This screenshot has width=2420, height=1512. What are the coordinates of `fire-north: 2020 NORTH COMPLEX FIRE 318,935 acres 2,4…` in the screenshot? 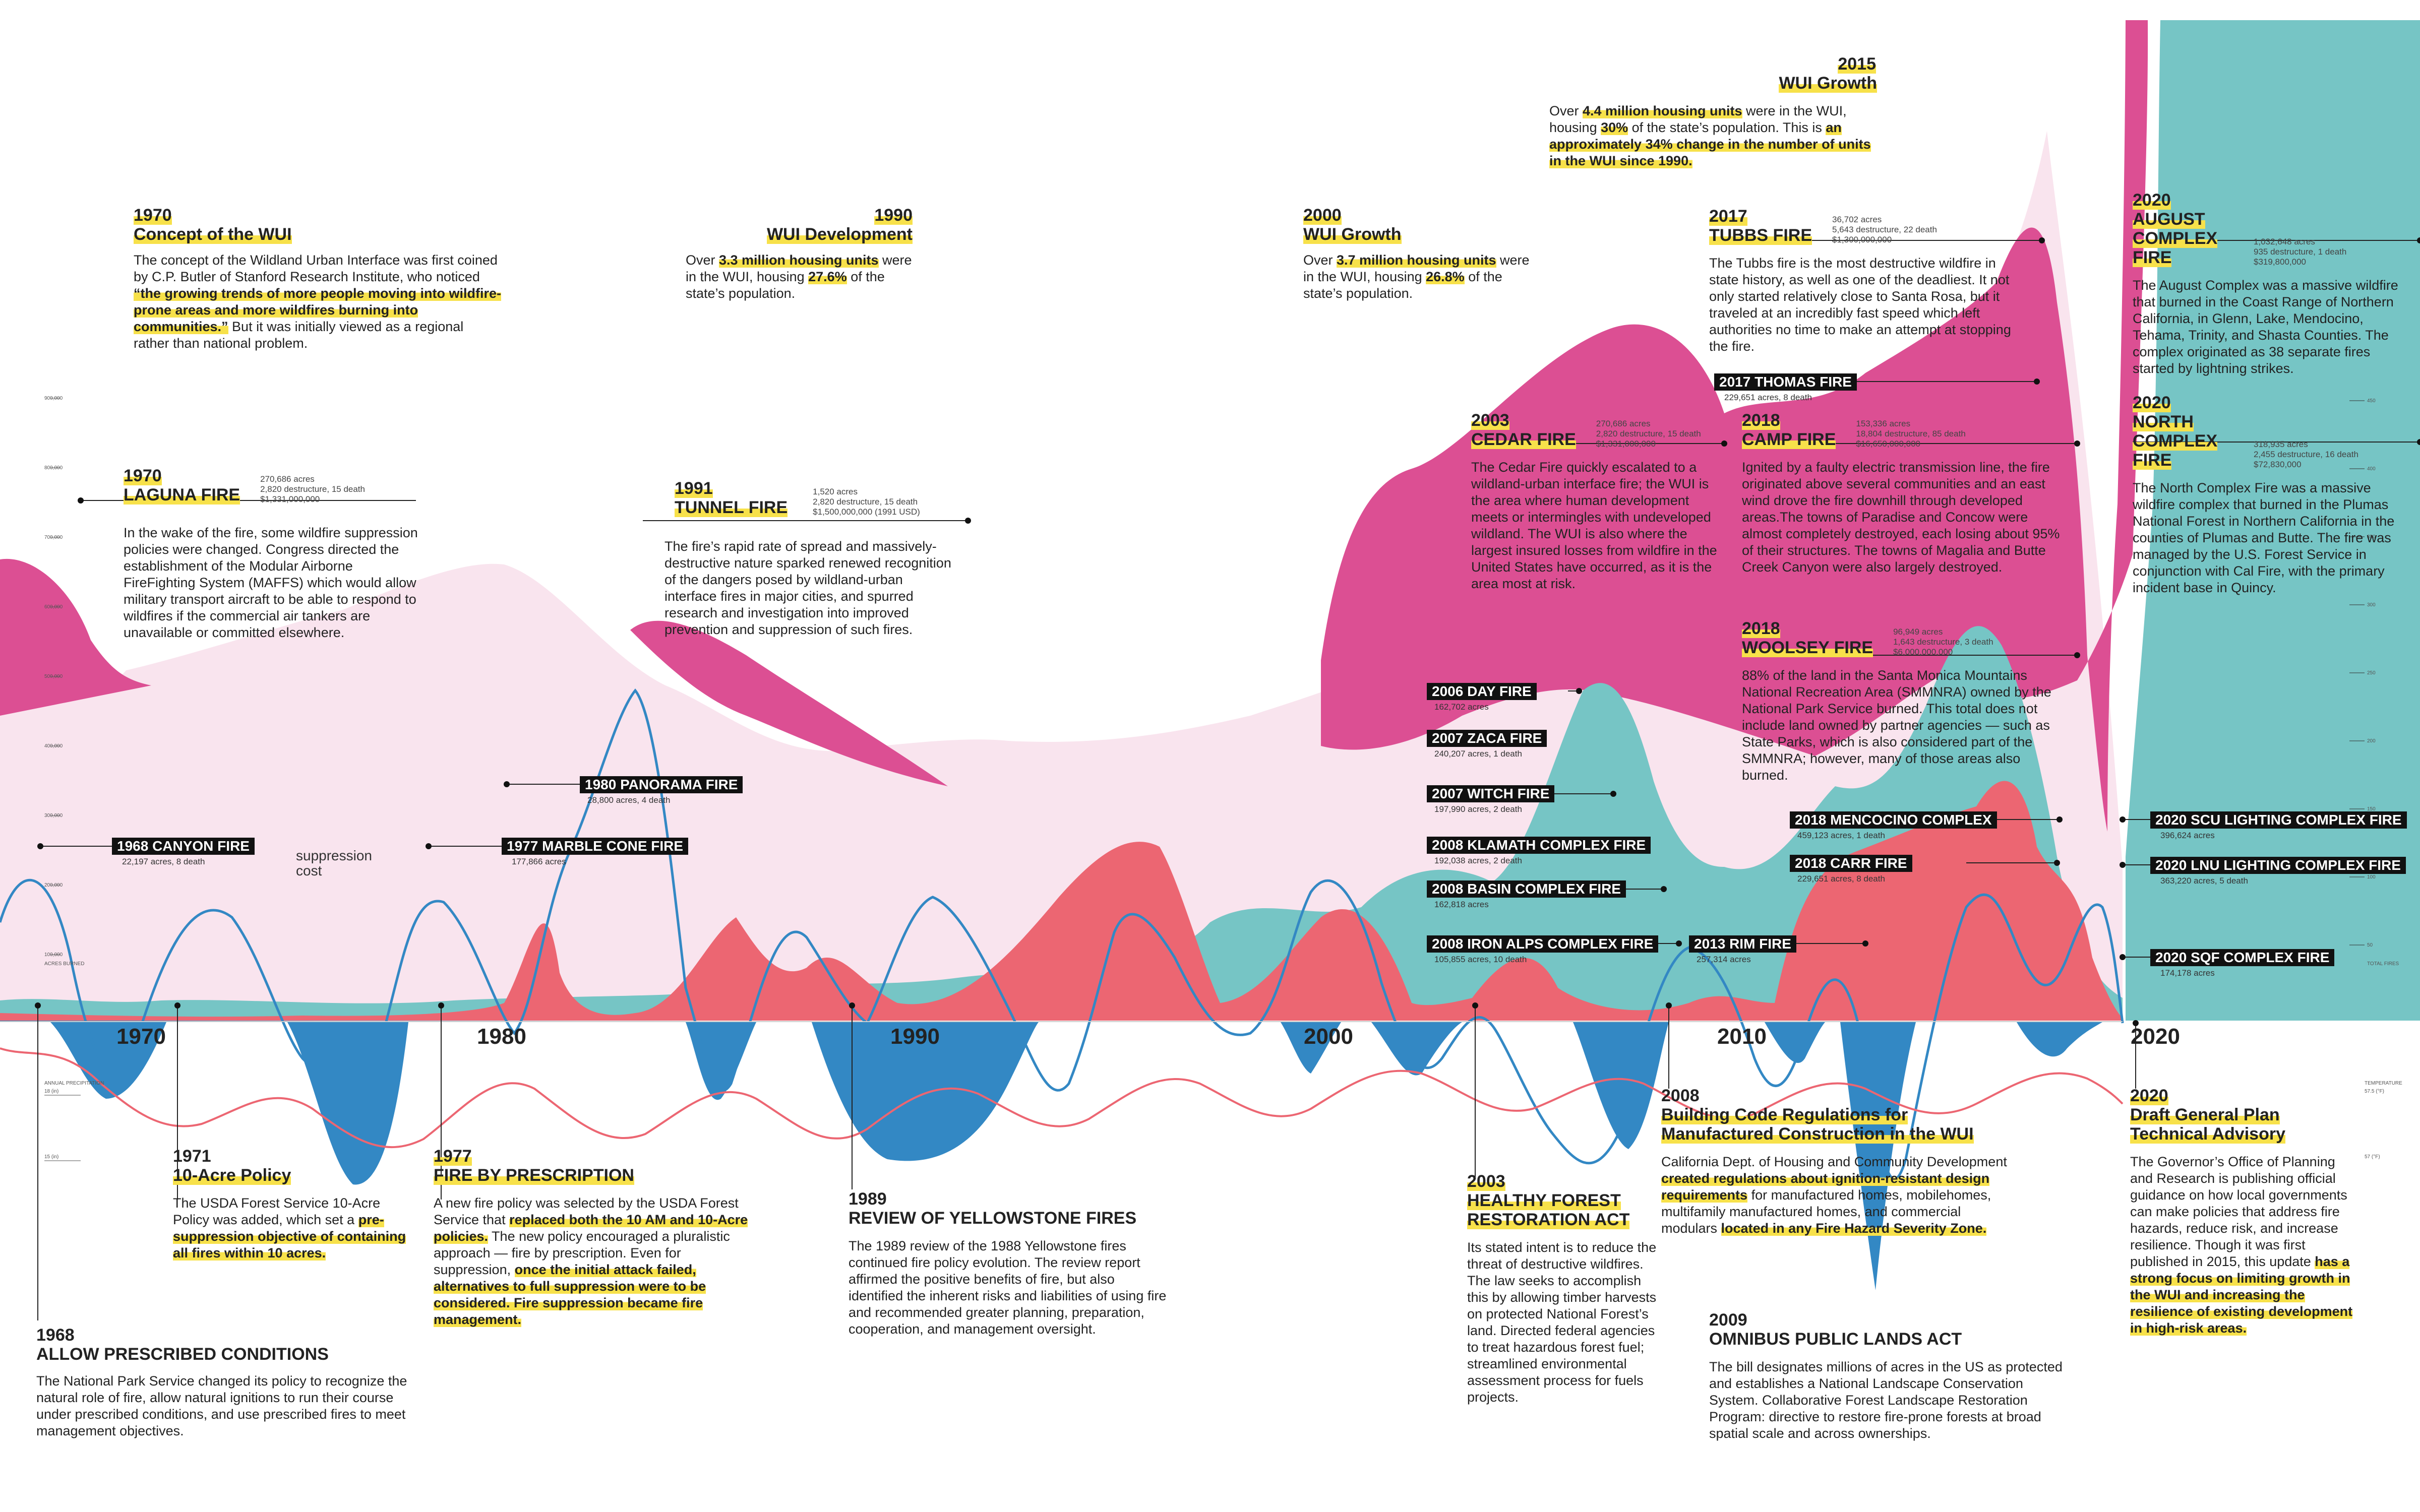 It's located at (2269, 495).